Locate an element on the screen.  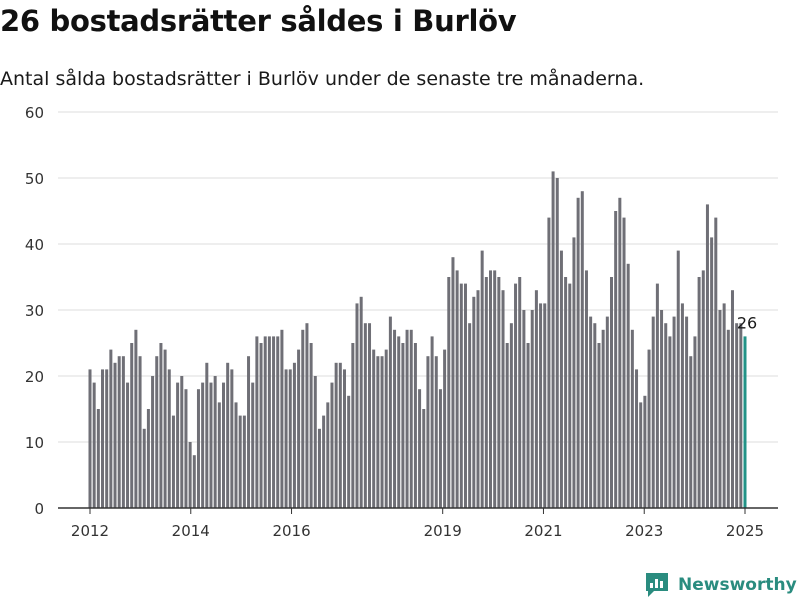
y-tick-label: 50 is located at coordinates (34, 179).